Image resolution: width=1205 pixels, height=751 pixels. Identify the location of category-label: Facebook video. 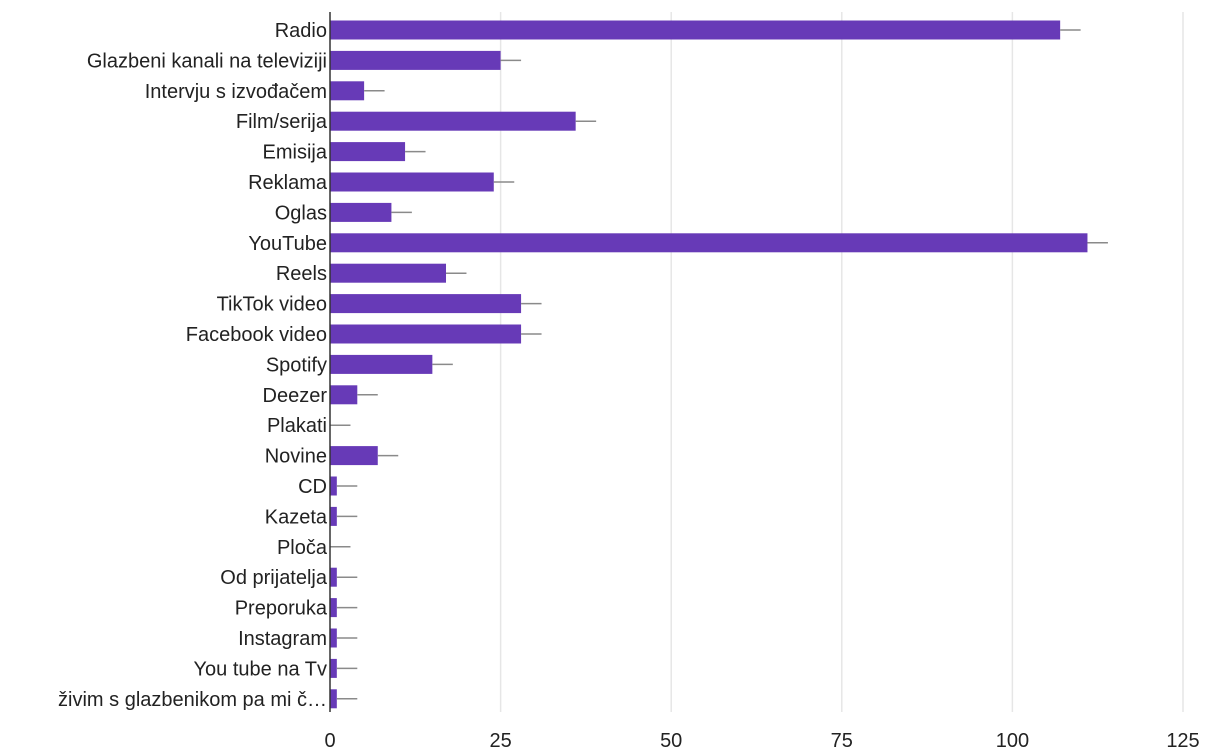
(256, 335).